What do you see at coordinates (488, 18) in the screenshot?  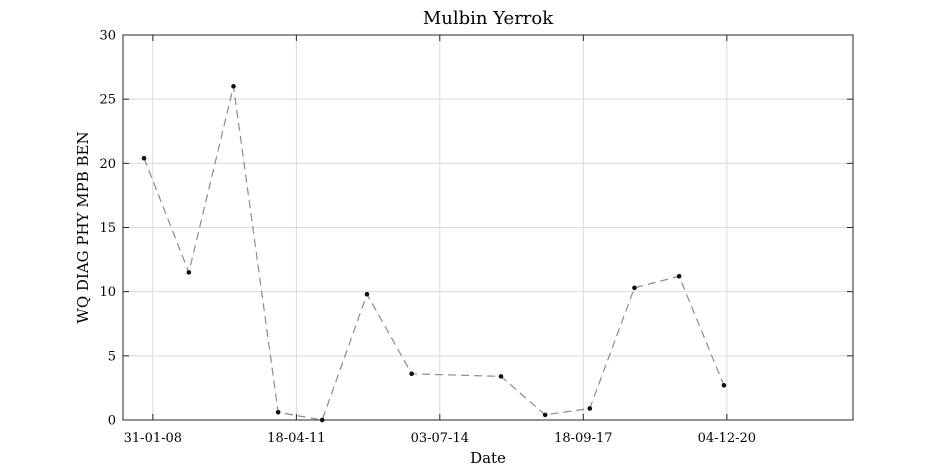 I see `chart-title: Mulbin Yerrok` at bounding box center [488, 18].